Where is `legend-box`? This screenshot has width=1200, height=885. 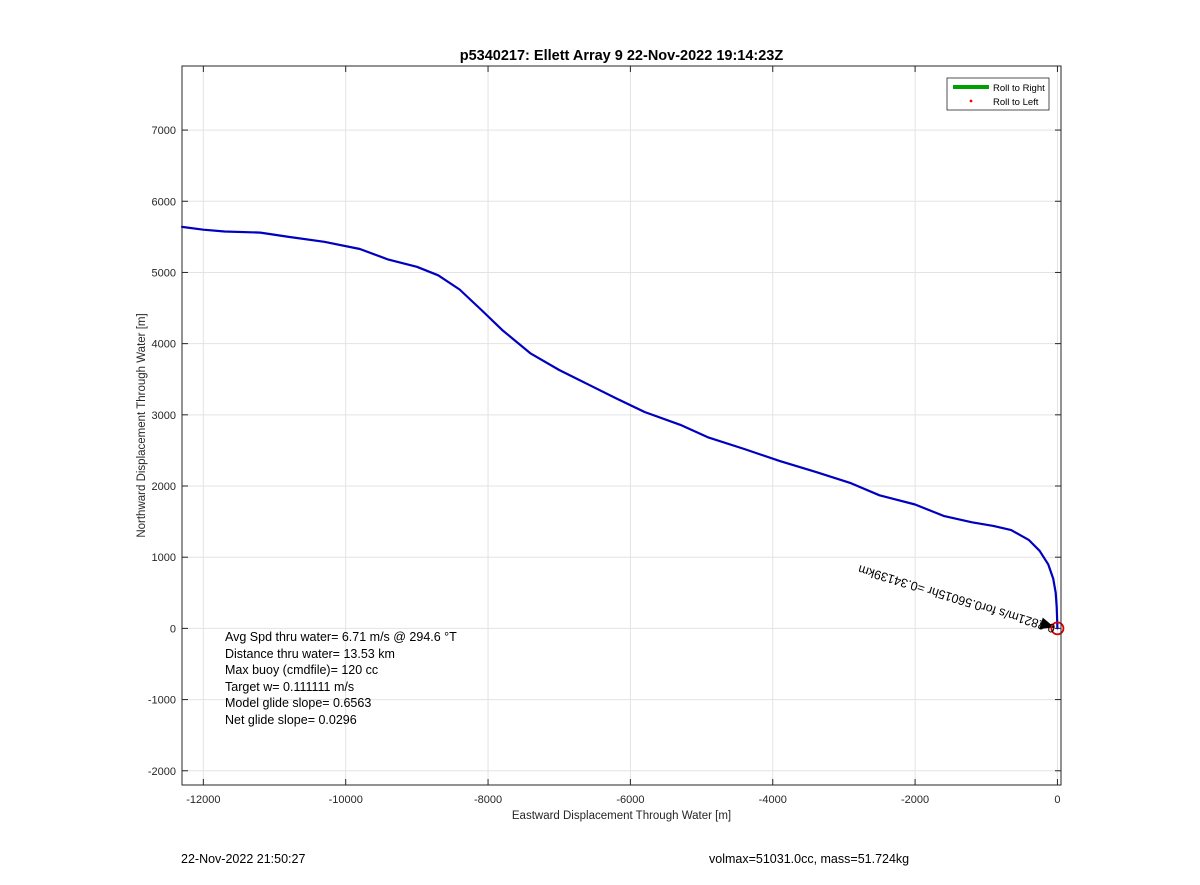
legend-box is located at coordinates (998, 94).